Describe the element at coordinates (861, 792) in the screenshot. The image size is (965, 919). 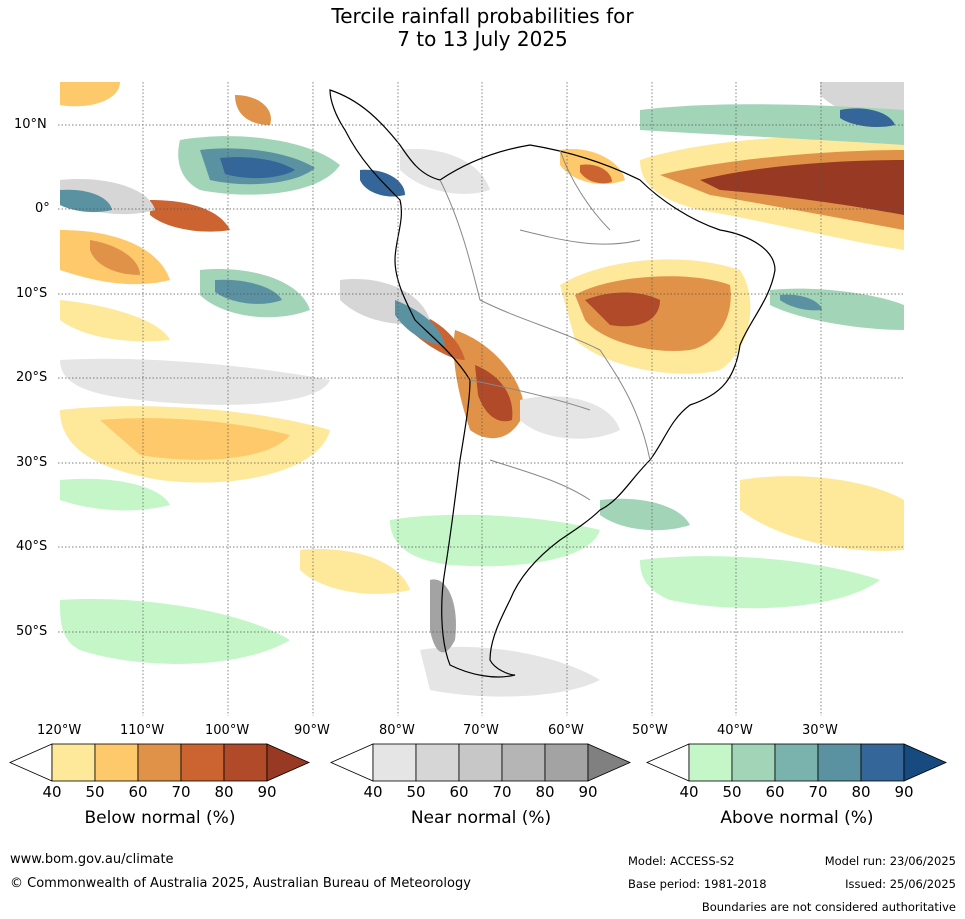
I see `above-normal-colorbar-tick: 80` at that location.